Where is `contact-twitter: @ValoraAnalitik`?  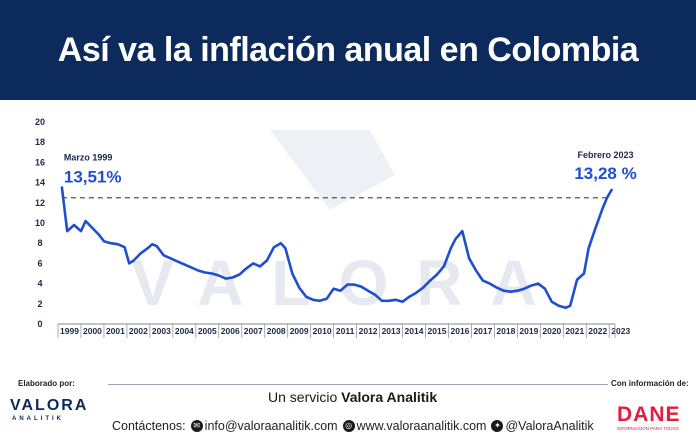 contact-twitter: @ValoraAnalitik is located at coordinates (549, 426).